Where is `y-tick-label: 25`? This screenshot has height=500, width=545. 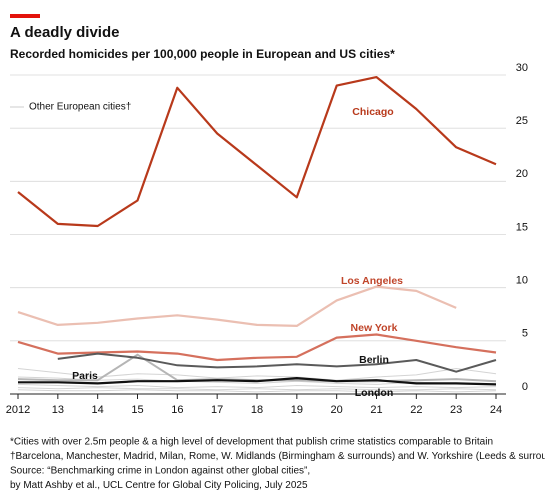 y-tick-label: 25 is located at coordinates (522, 121).